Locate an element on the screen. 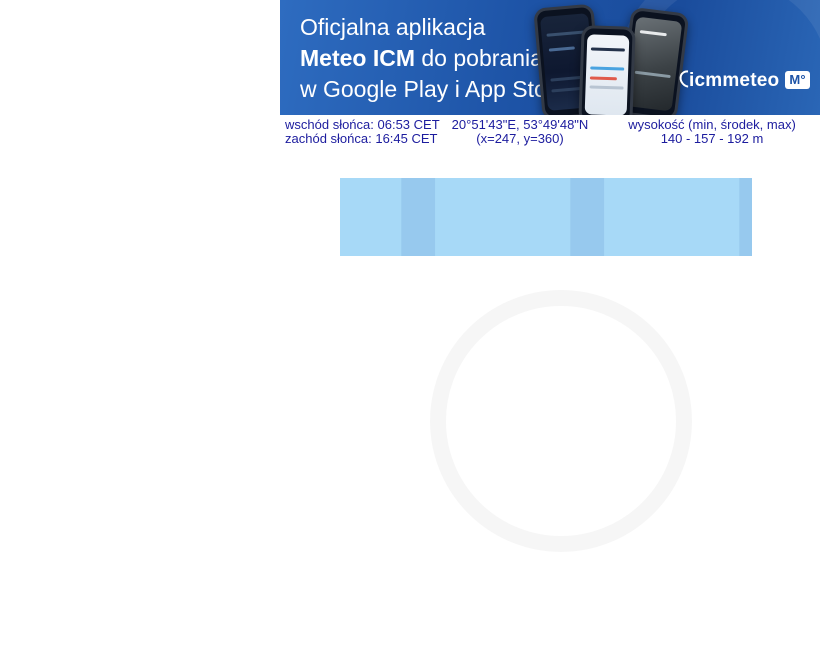  altitude-label: wysokość (min, środek, max) is located at coordinates (712, 124).